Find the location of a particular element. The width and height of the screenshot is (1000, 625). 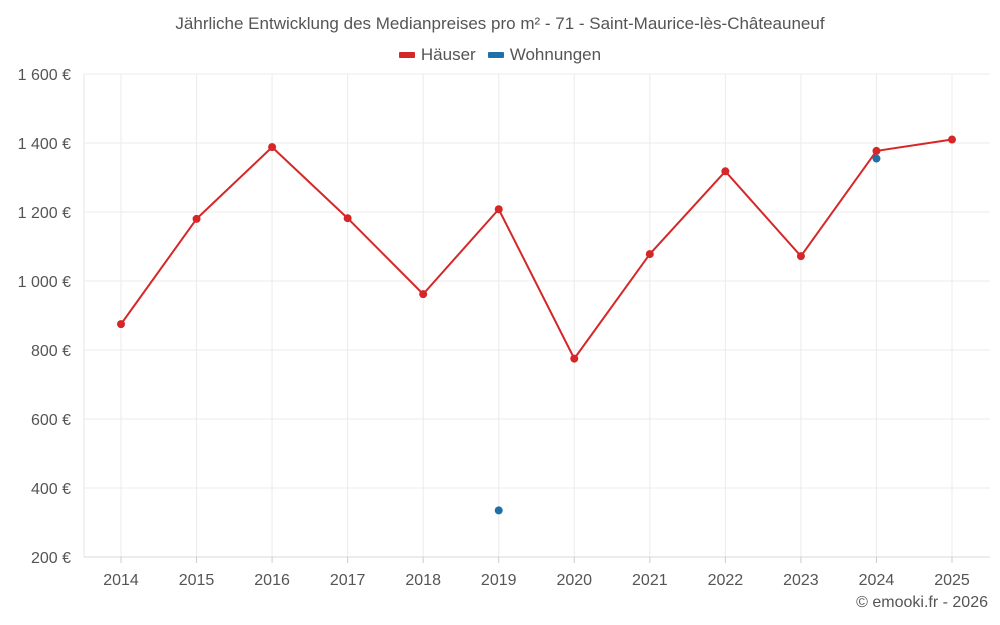

data-point-wohnungen-2024 is located at coordinates (876, 158).